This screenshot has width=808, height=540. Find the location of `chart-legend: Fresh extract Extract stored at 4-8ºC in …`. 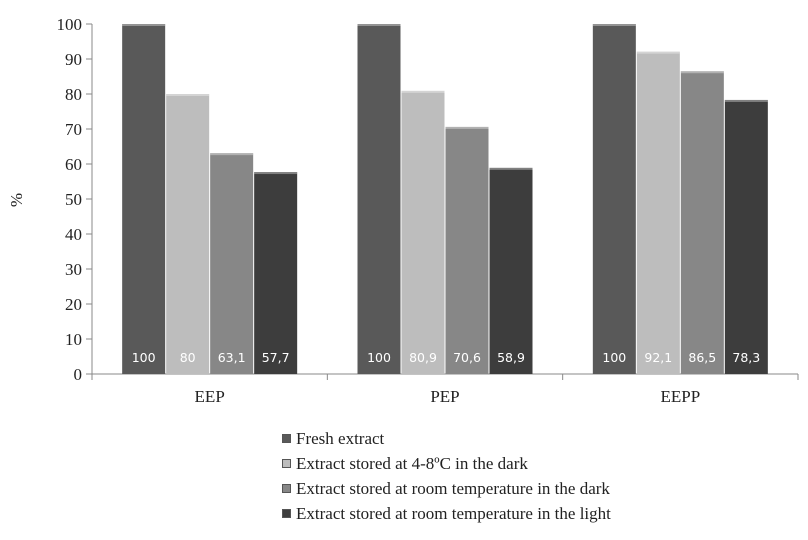

chart-legend: Fresh extract Extract stored at 4-8ºC in … is located at coordinates (446, 476).